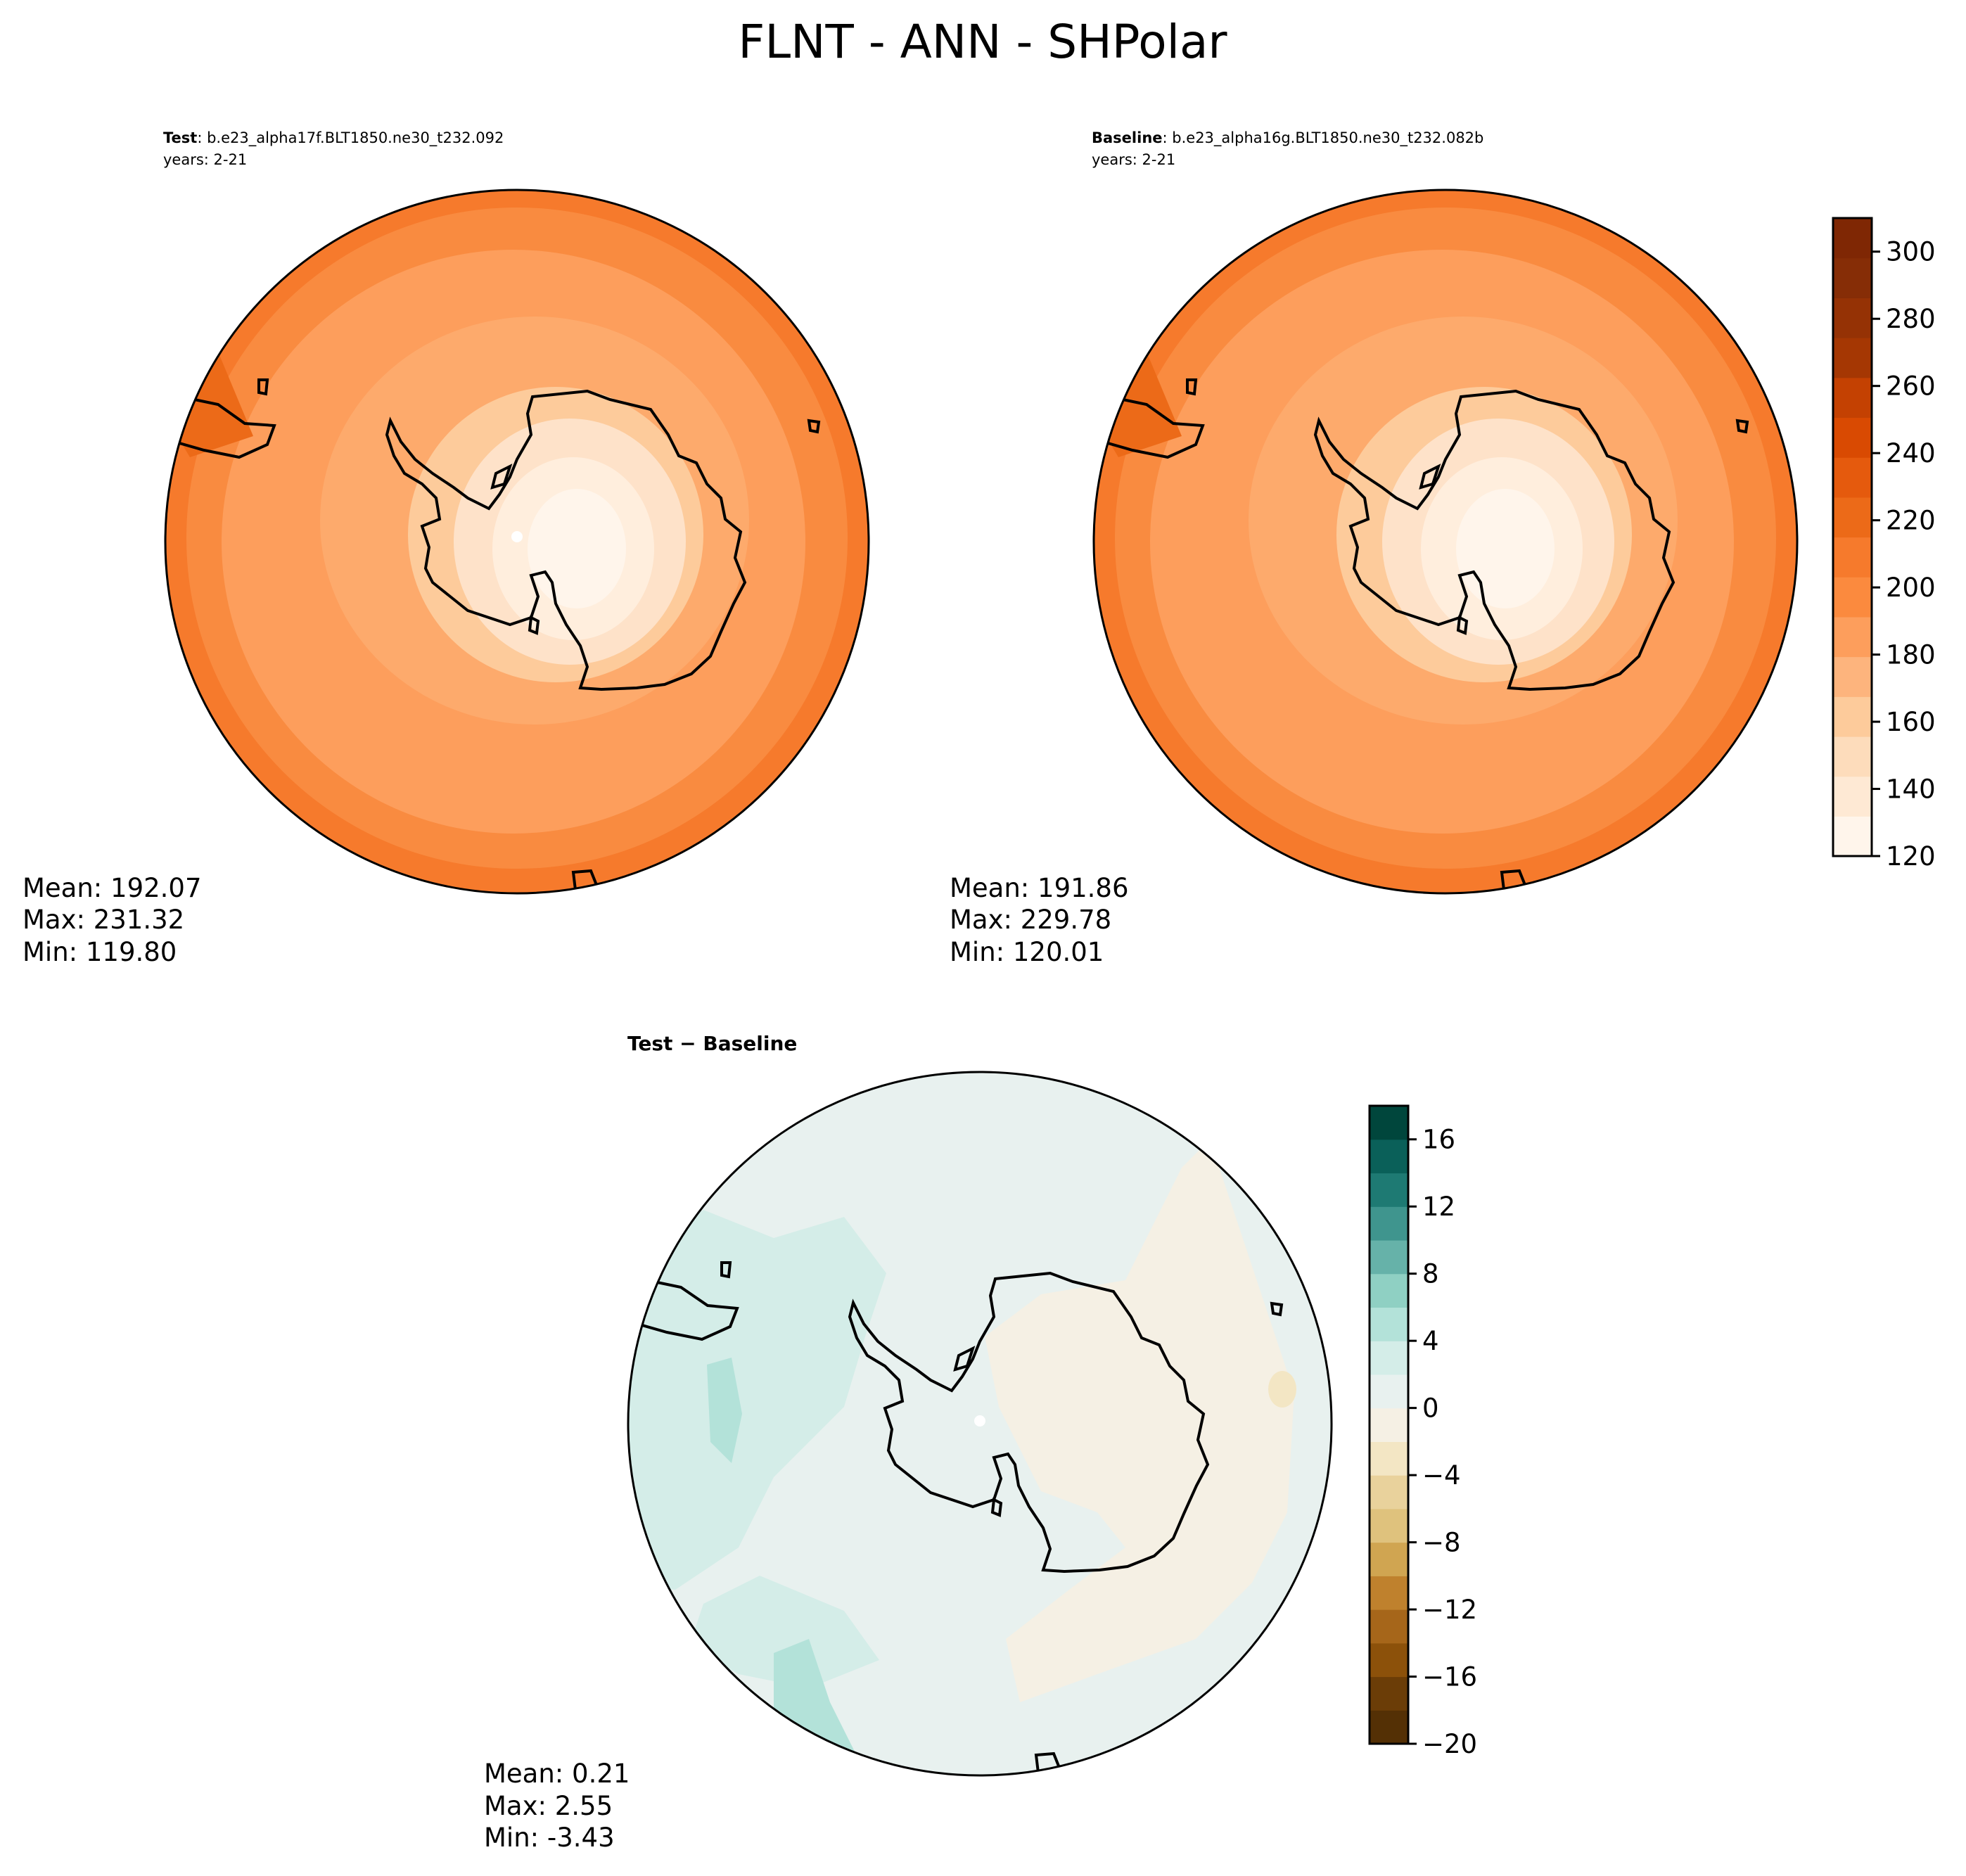  Describe the element at coordinates (1449, 1610) in the screenshot. I see `diff-colorbar-tick-label: −12` at that location.